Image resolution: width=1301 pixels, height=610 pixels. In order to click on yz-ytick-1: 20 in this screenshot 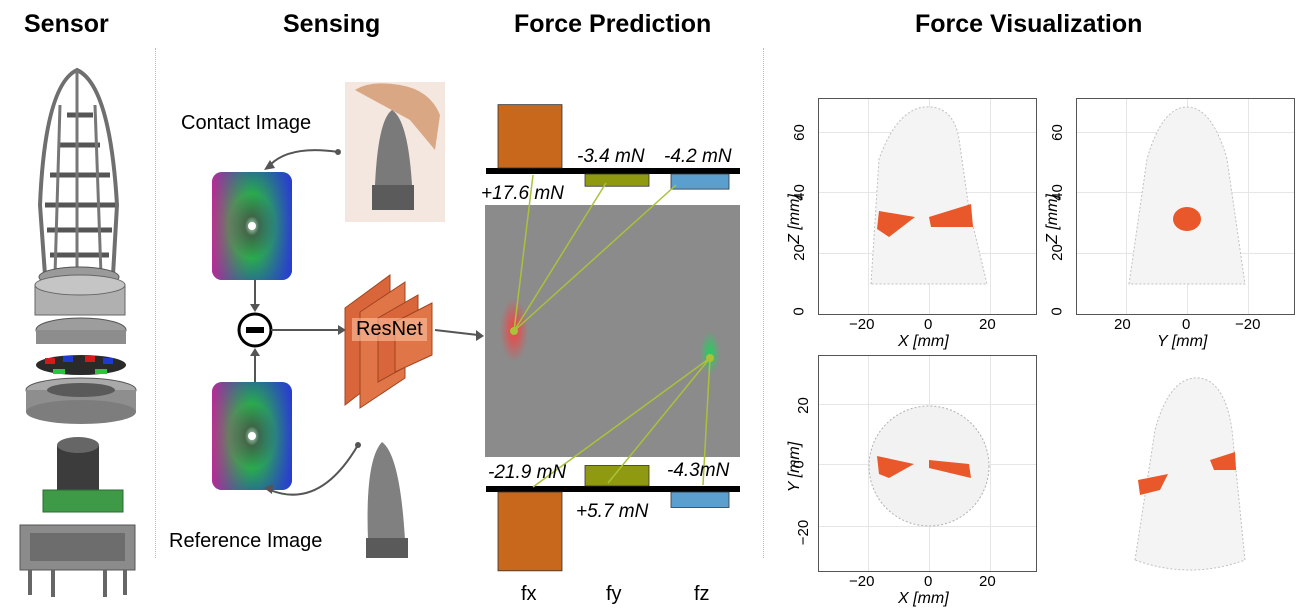, I will do `click(1057, 252)`.